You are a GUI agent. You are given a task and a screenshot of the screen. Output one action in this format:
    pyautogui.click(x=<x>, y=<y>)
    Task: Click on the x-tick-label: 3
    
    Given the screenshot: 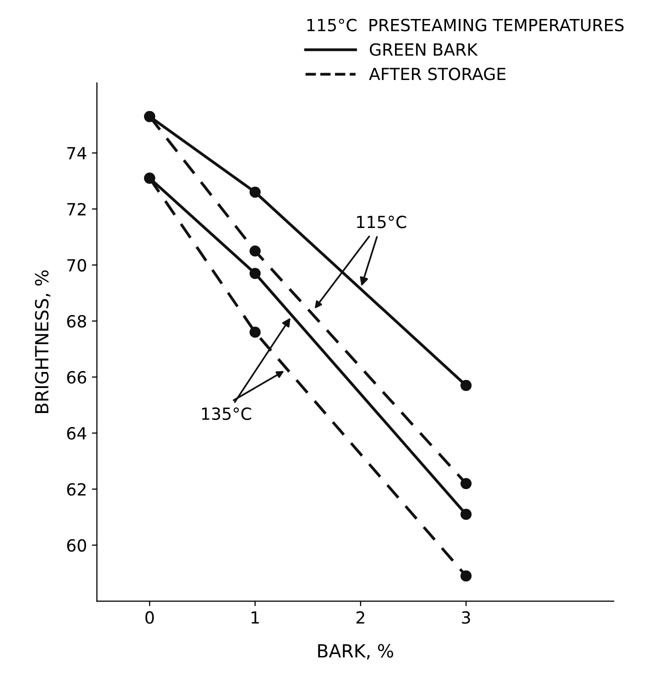 What is the action you would take?
    pyautogui.click(x=466, y=617)
    